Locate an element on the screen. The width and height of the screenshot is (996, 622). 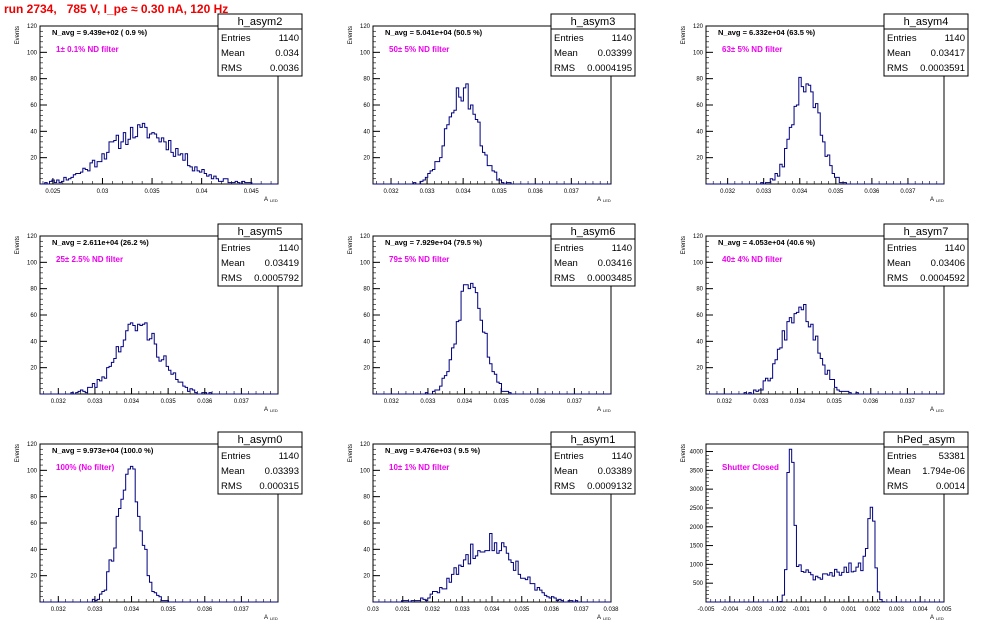
x-tick-label: 0 is located at coordinates (825, 610).